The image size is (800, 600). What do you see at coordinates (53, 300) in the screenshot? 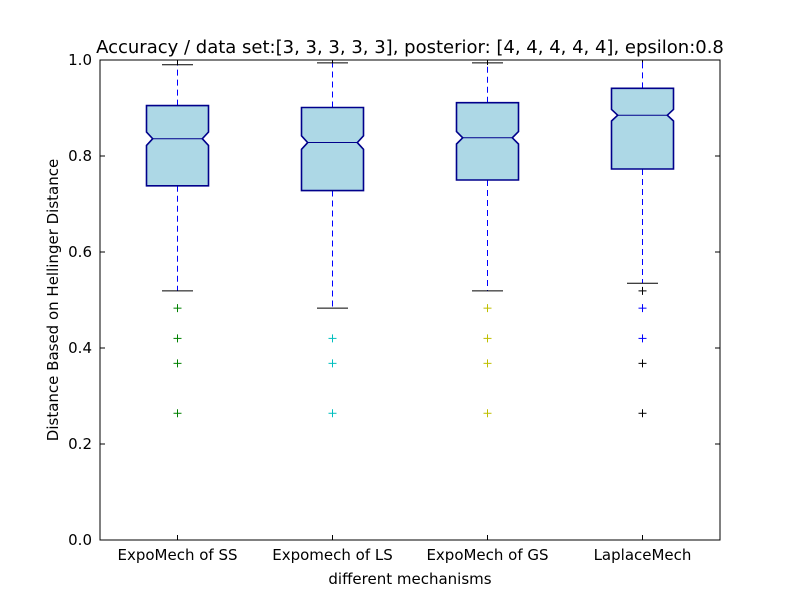
I see `y-axis-label: Distance Based on Hellinger Distance` at bounding box center [53, 300].